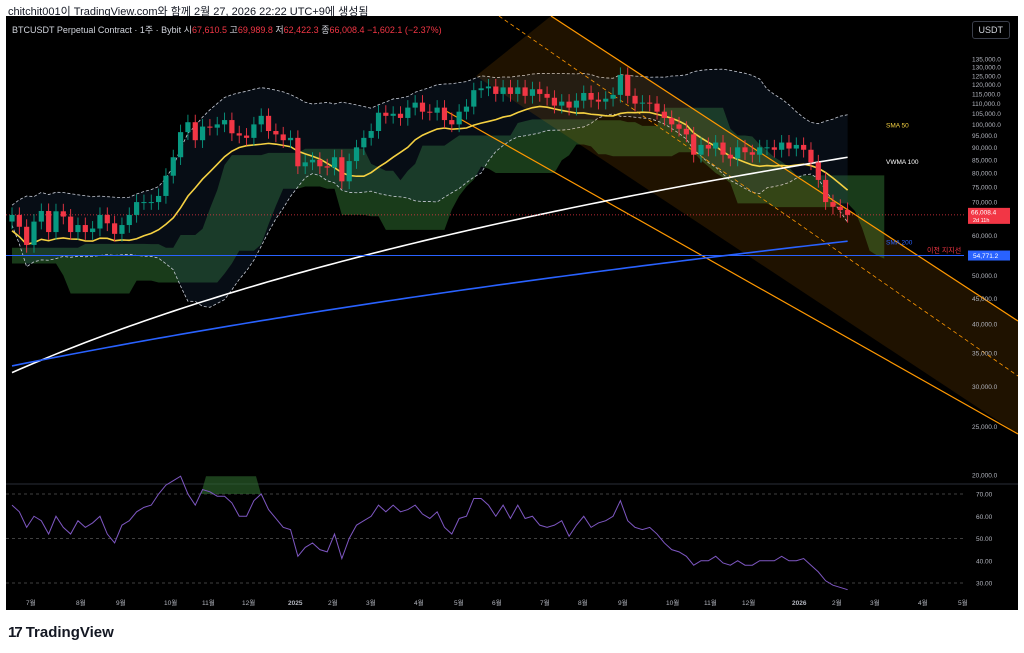 The width and height of the screenshot is (1024, 653). Describe the element at coordinates (986, 68) in the screenshot. I see `price-tick-label: 130,000.0` at that location.